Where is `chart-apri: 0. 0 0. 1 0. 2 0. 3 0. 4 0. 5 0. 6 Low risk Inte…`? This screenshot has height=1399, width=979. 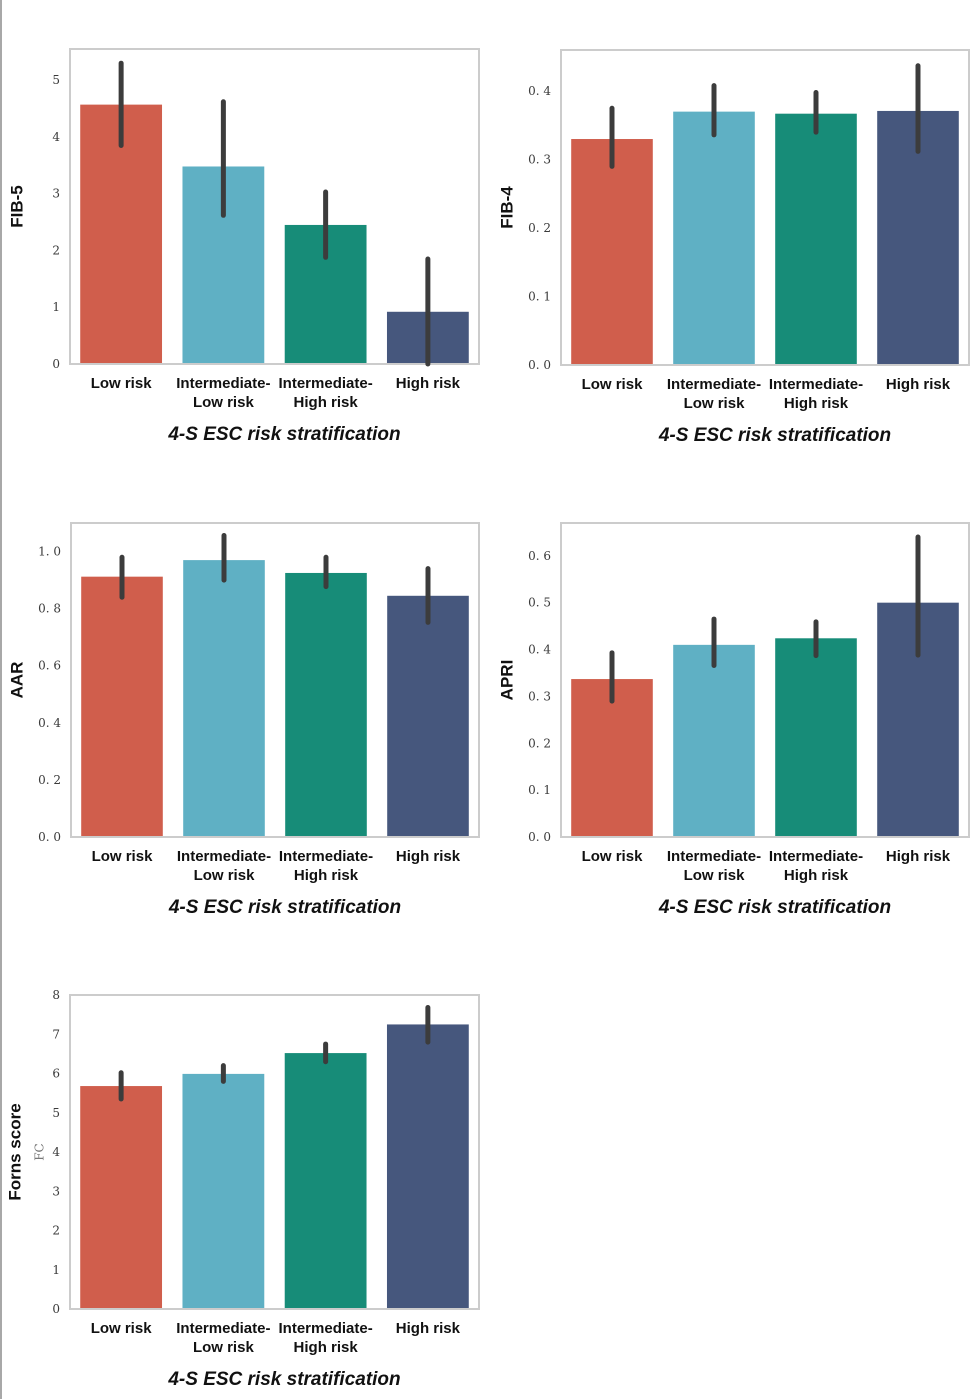 chart-apri: 0. 0 0. 1 0. 2 0. 3 0. 4 0. 5 0. 6 Low risk Inte… is located at coordinates (733, 720).